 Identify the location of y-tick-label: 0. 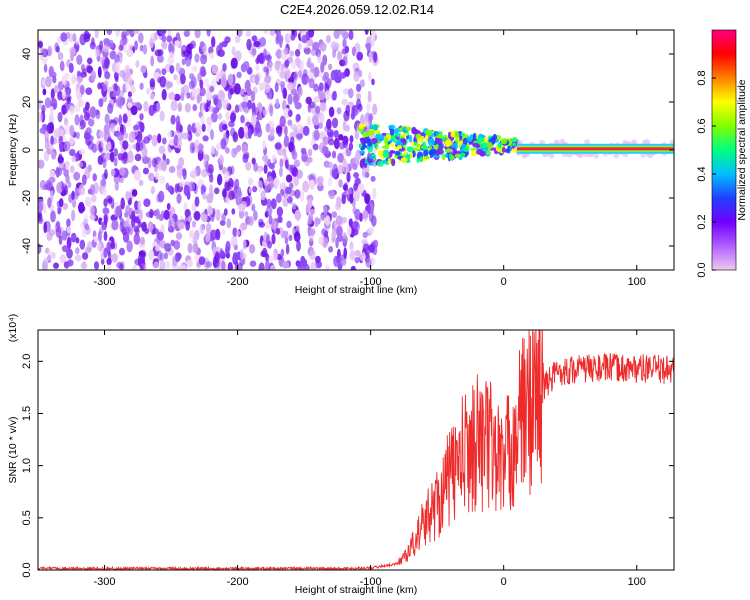
(27, 150).